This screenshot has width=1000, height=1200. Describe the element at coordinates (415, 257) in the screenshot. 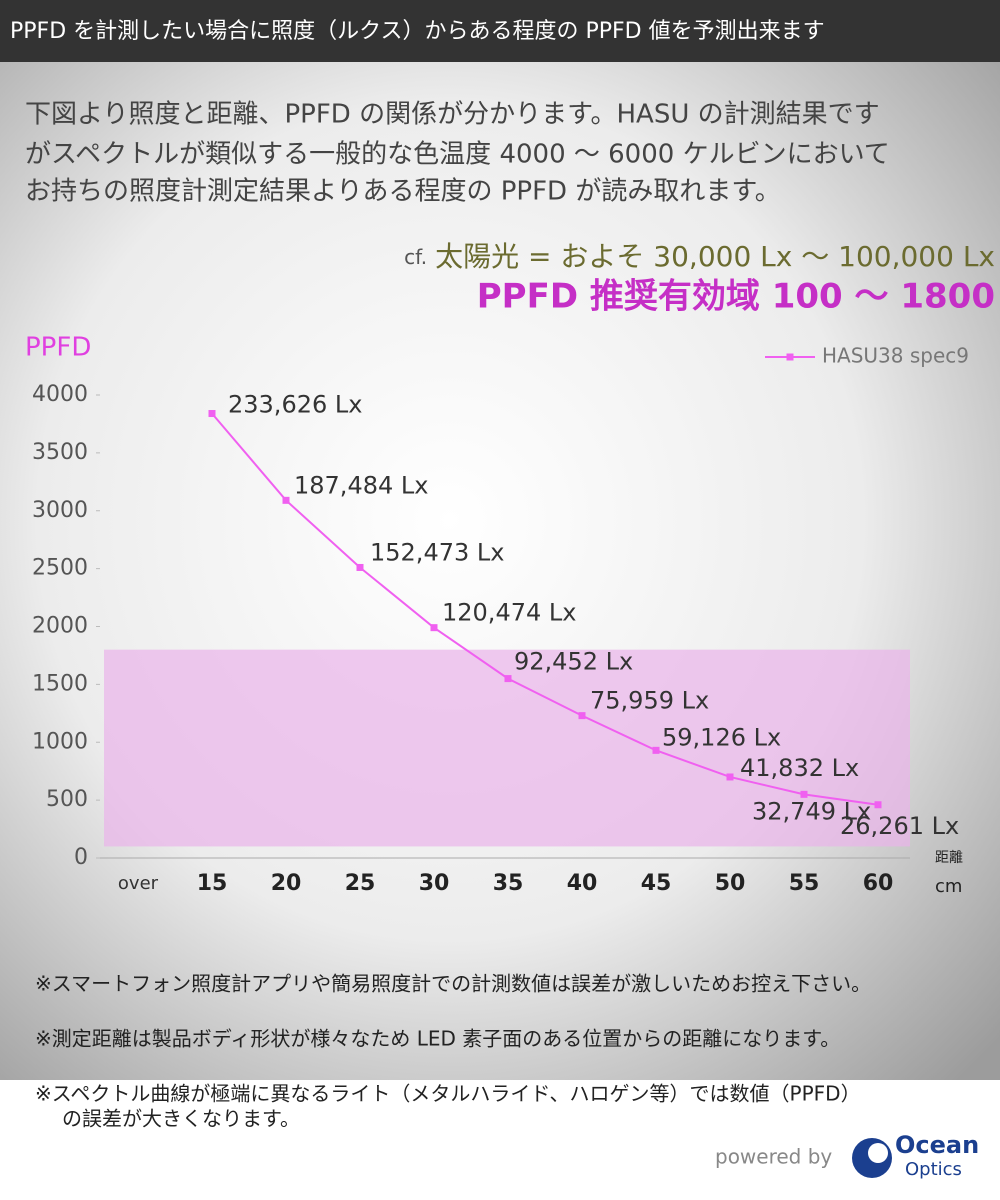

I see `reference-prefix: cf.` at that location.